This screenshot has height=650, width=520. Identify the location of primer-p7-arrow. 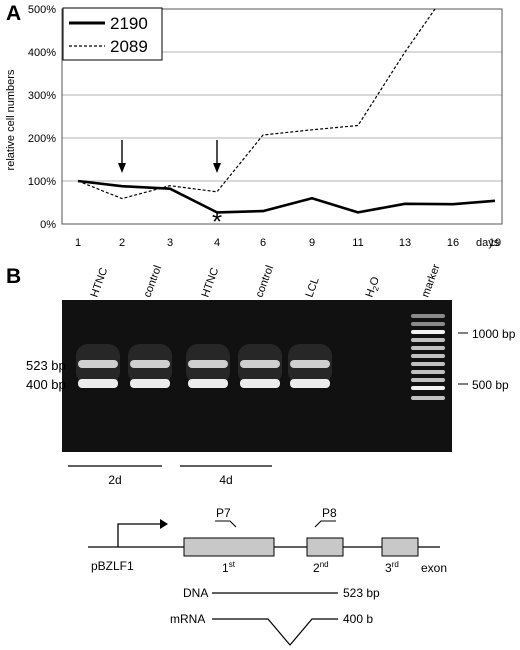
(226, 524).